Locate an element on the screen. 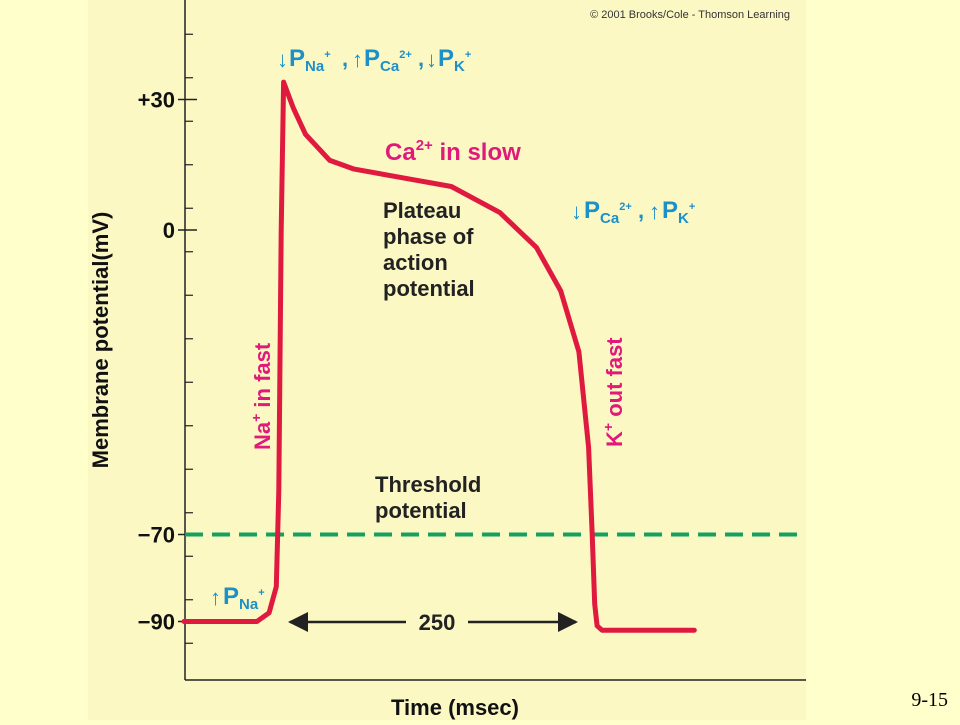 This screenshot has height=725, width=960. y-tick-label: −70 is located at coordinates (156, 535).